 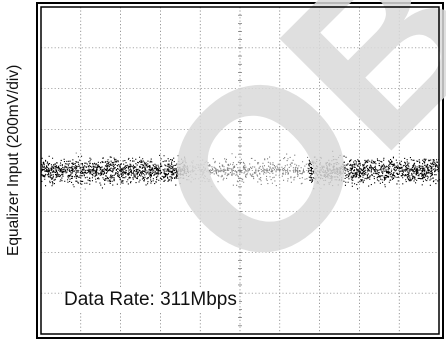 I want to click on noise-points-sparse, so click(x=198, y=171).